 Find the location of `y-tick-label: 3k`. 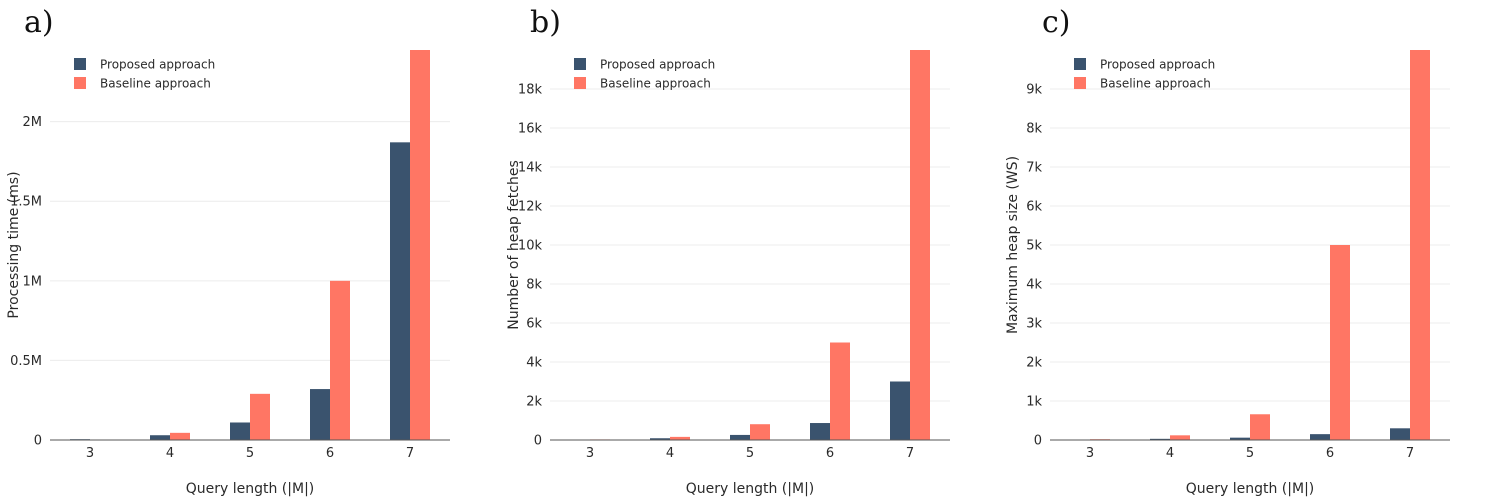

y-tick-label: 3k is located at coordinates (1034, 324).